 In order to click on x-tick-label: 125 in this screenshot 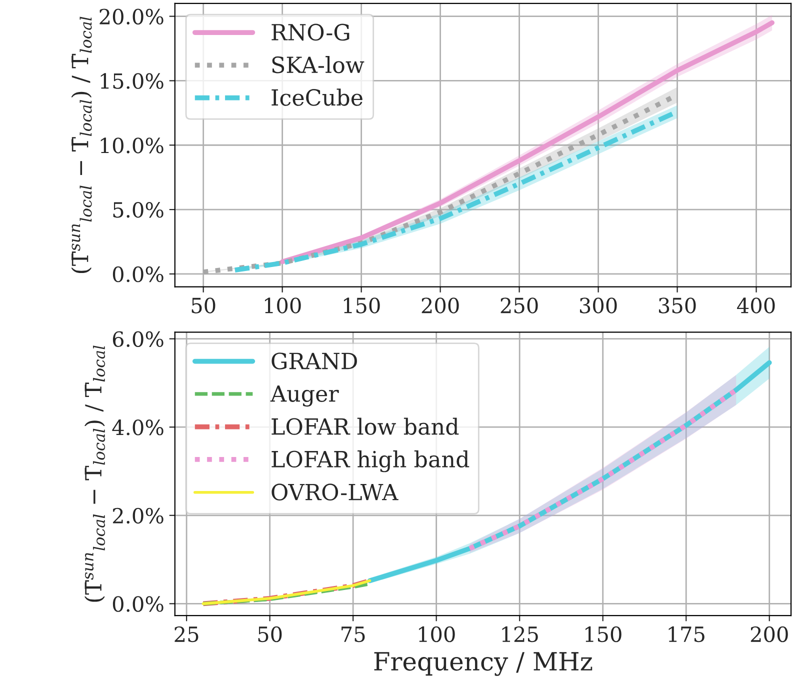, I will do `click(520, 634)`.